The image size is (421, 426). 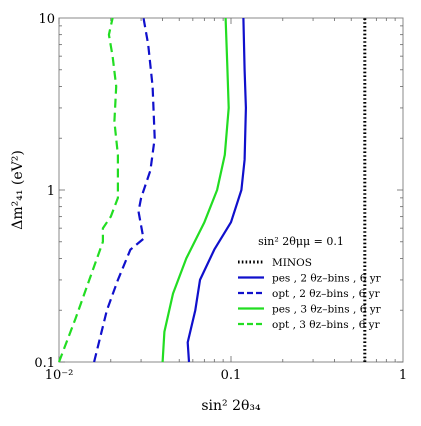 What do you see at coordinates (231, 406) in the screenshot?
I see `x-axis-title: sin² 2θ₃₄` at bounding box center [231, 406].